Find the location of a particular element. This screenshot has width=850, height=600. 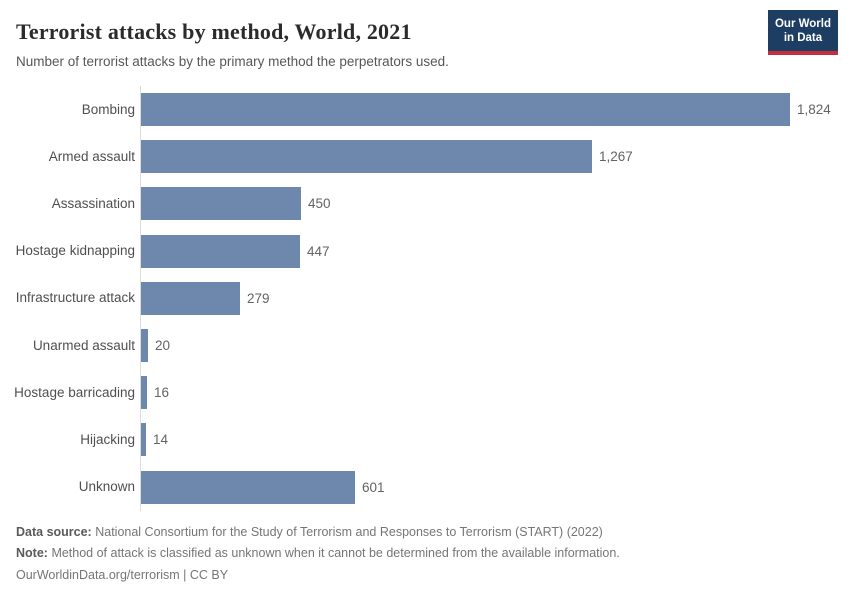

owid-logo-line1: Our World is located at coordinates (802, 24).